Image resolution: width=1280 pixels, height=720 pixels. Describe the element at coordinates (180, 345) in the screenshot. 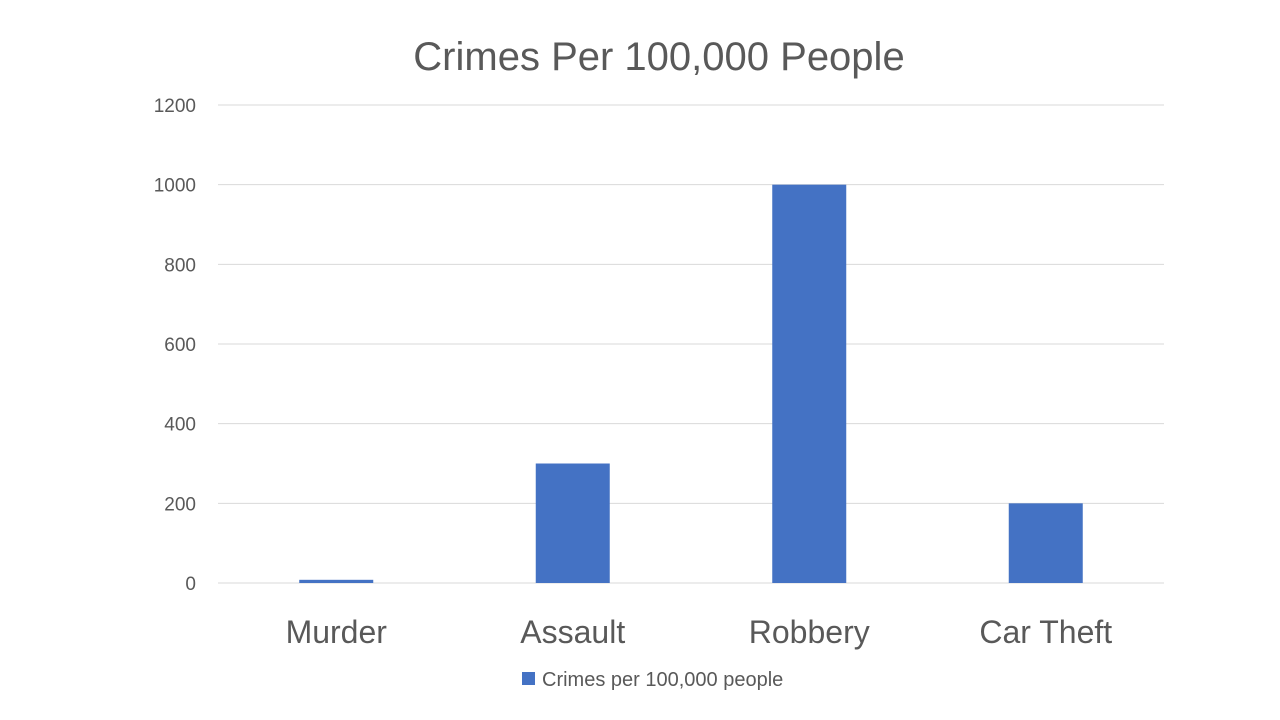

I see `y-tick-label: 600` at that location.